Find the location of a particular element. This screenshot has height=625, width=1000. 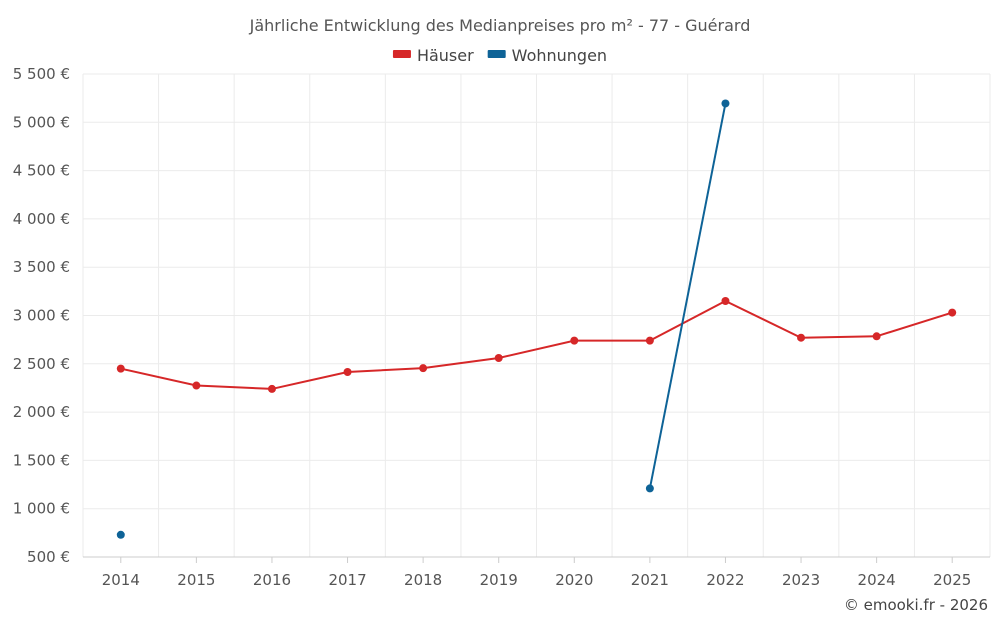

y-tick-label: 3 500 € is located at coordinates (41, 267).